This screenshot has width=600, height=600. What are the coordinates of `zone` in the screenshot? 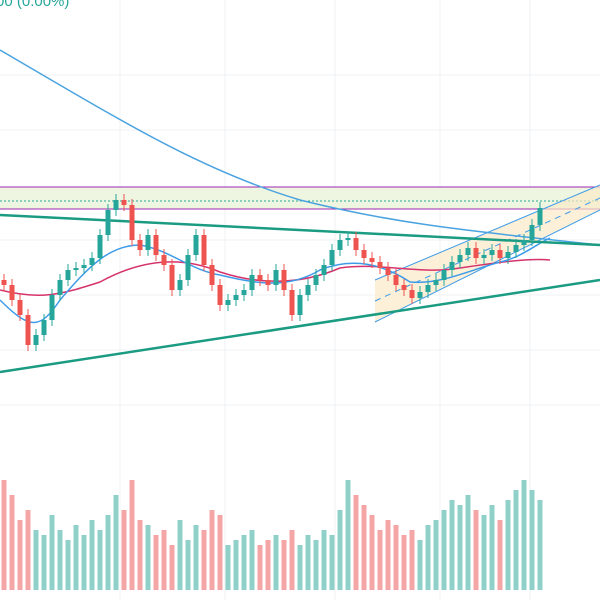 It's located at (300, 198).